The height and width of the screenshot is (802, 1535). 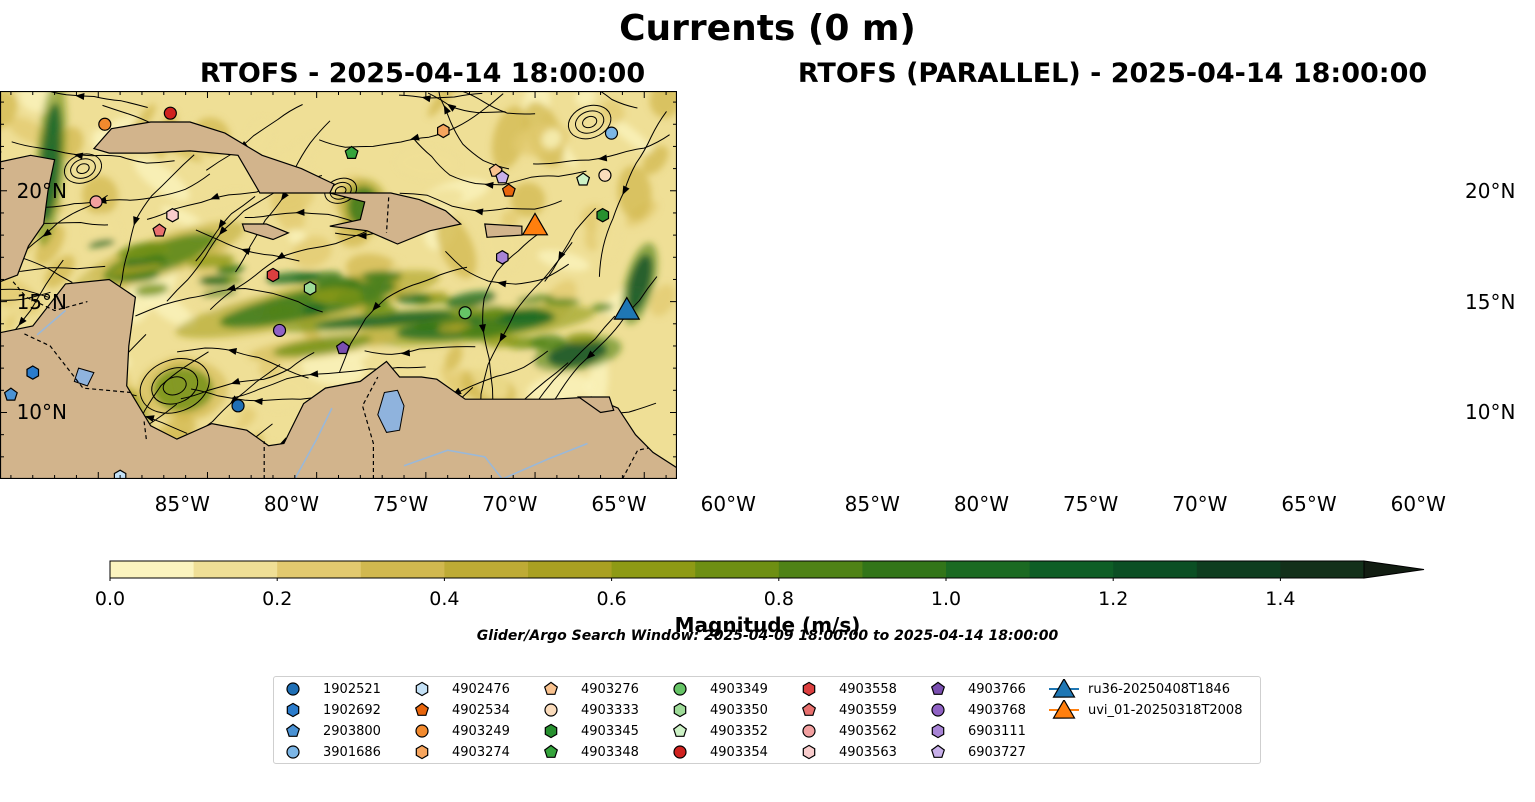 I want to click on legend-label: 6903111, so click(x=997, y=731).